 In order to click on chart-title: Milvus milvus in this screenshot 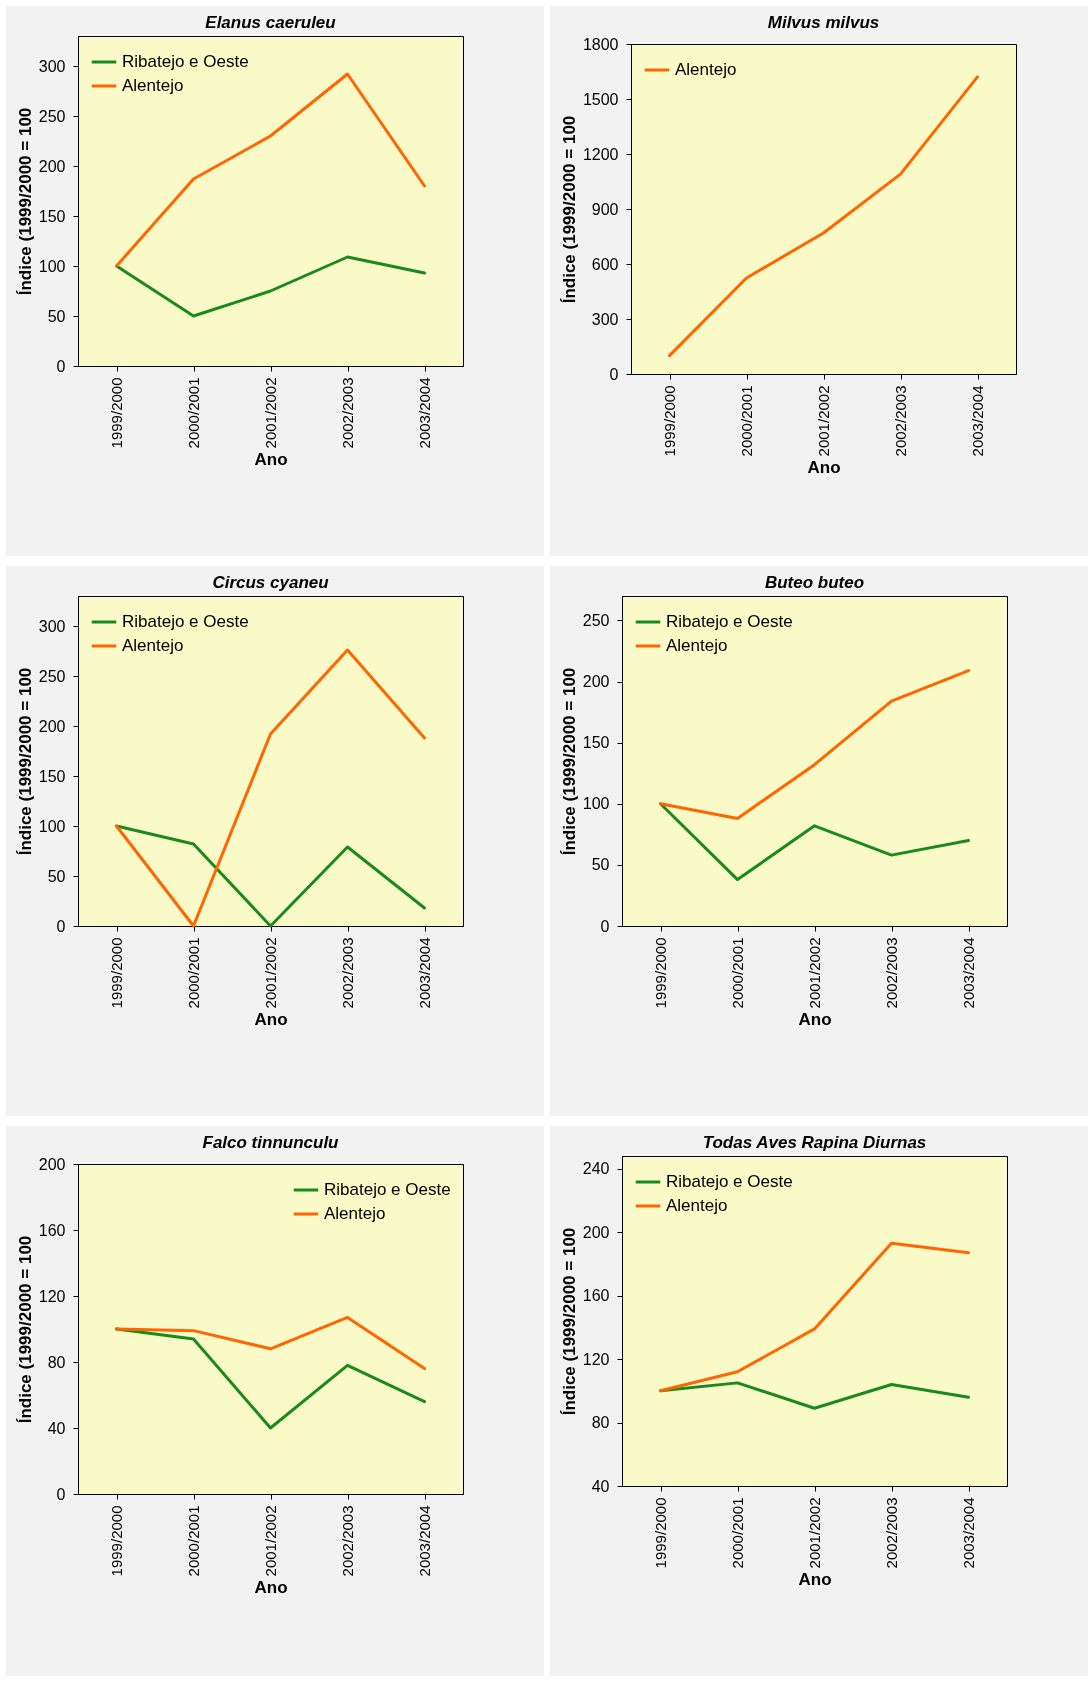, I will do `click(823, 22)`.